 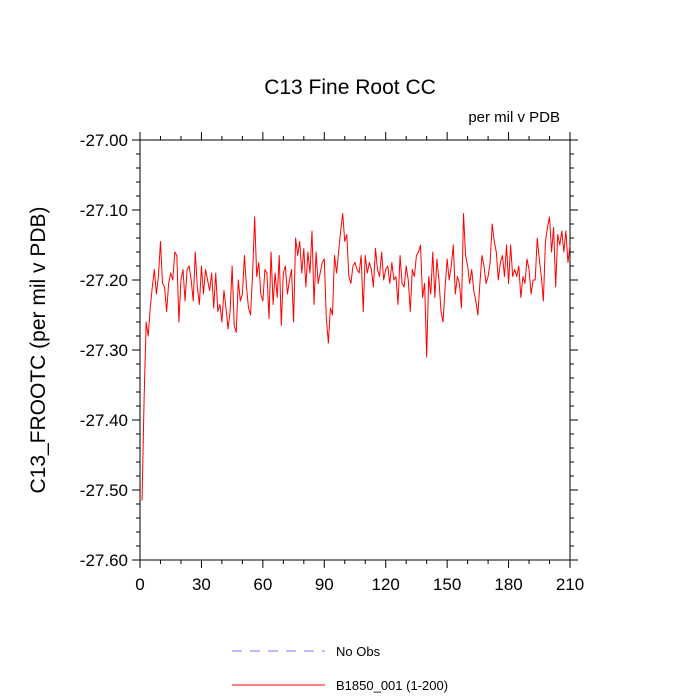 I want to click on x-tick-label: 90, so click(x=324, y=584).